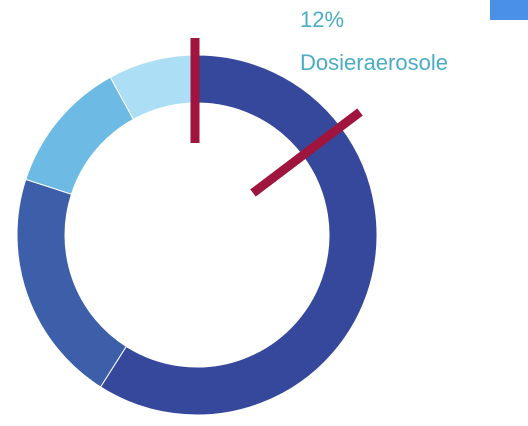 Image resolution: width=528 pixels, height=426 pixels. I want to click on annotation-line, so click(306, 152).